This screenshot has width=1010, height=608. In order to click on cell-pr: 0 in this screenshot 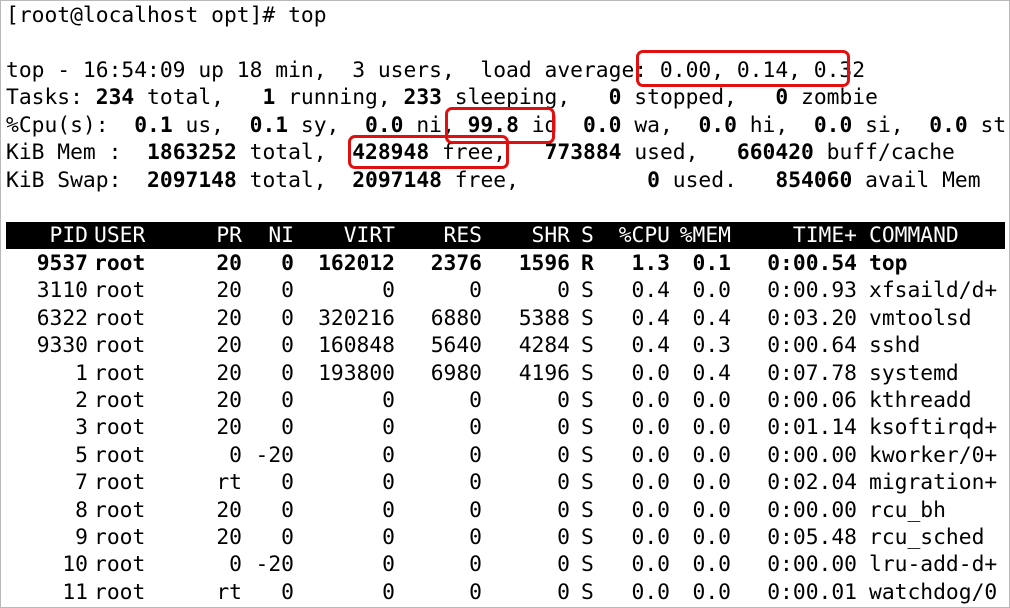, I will do `click(235, 455)`.